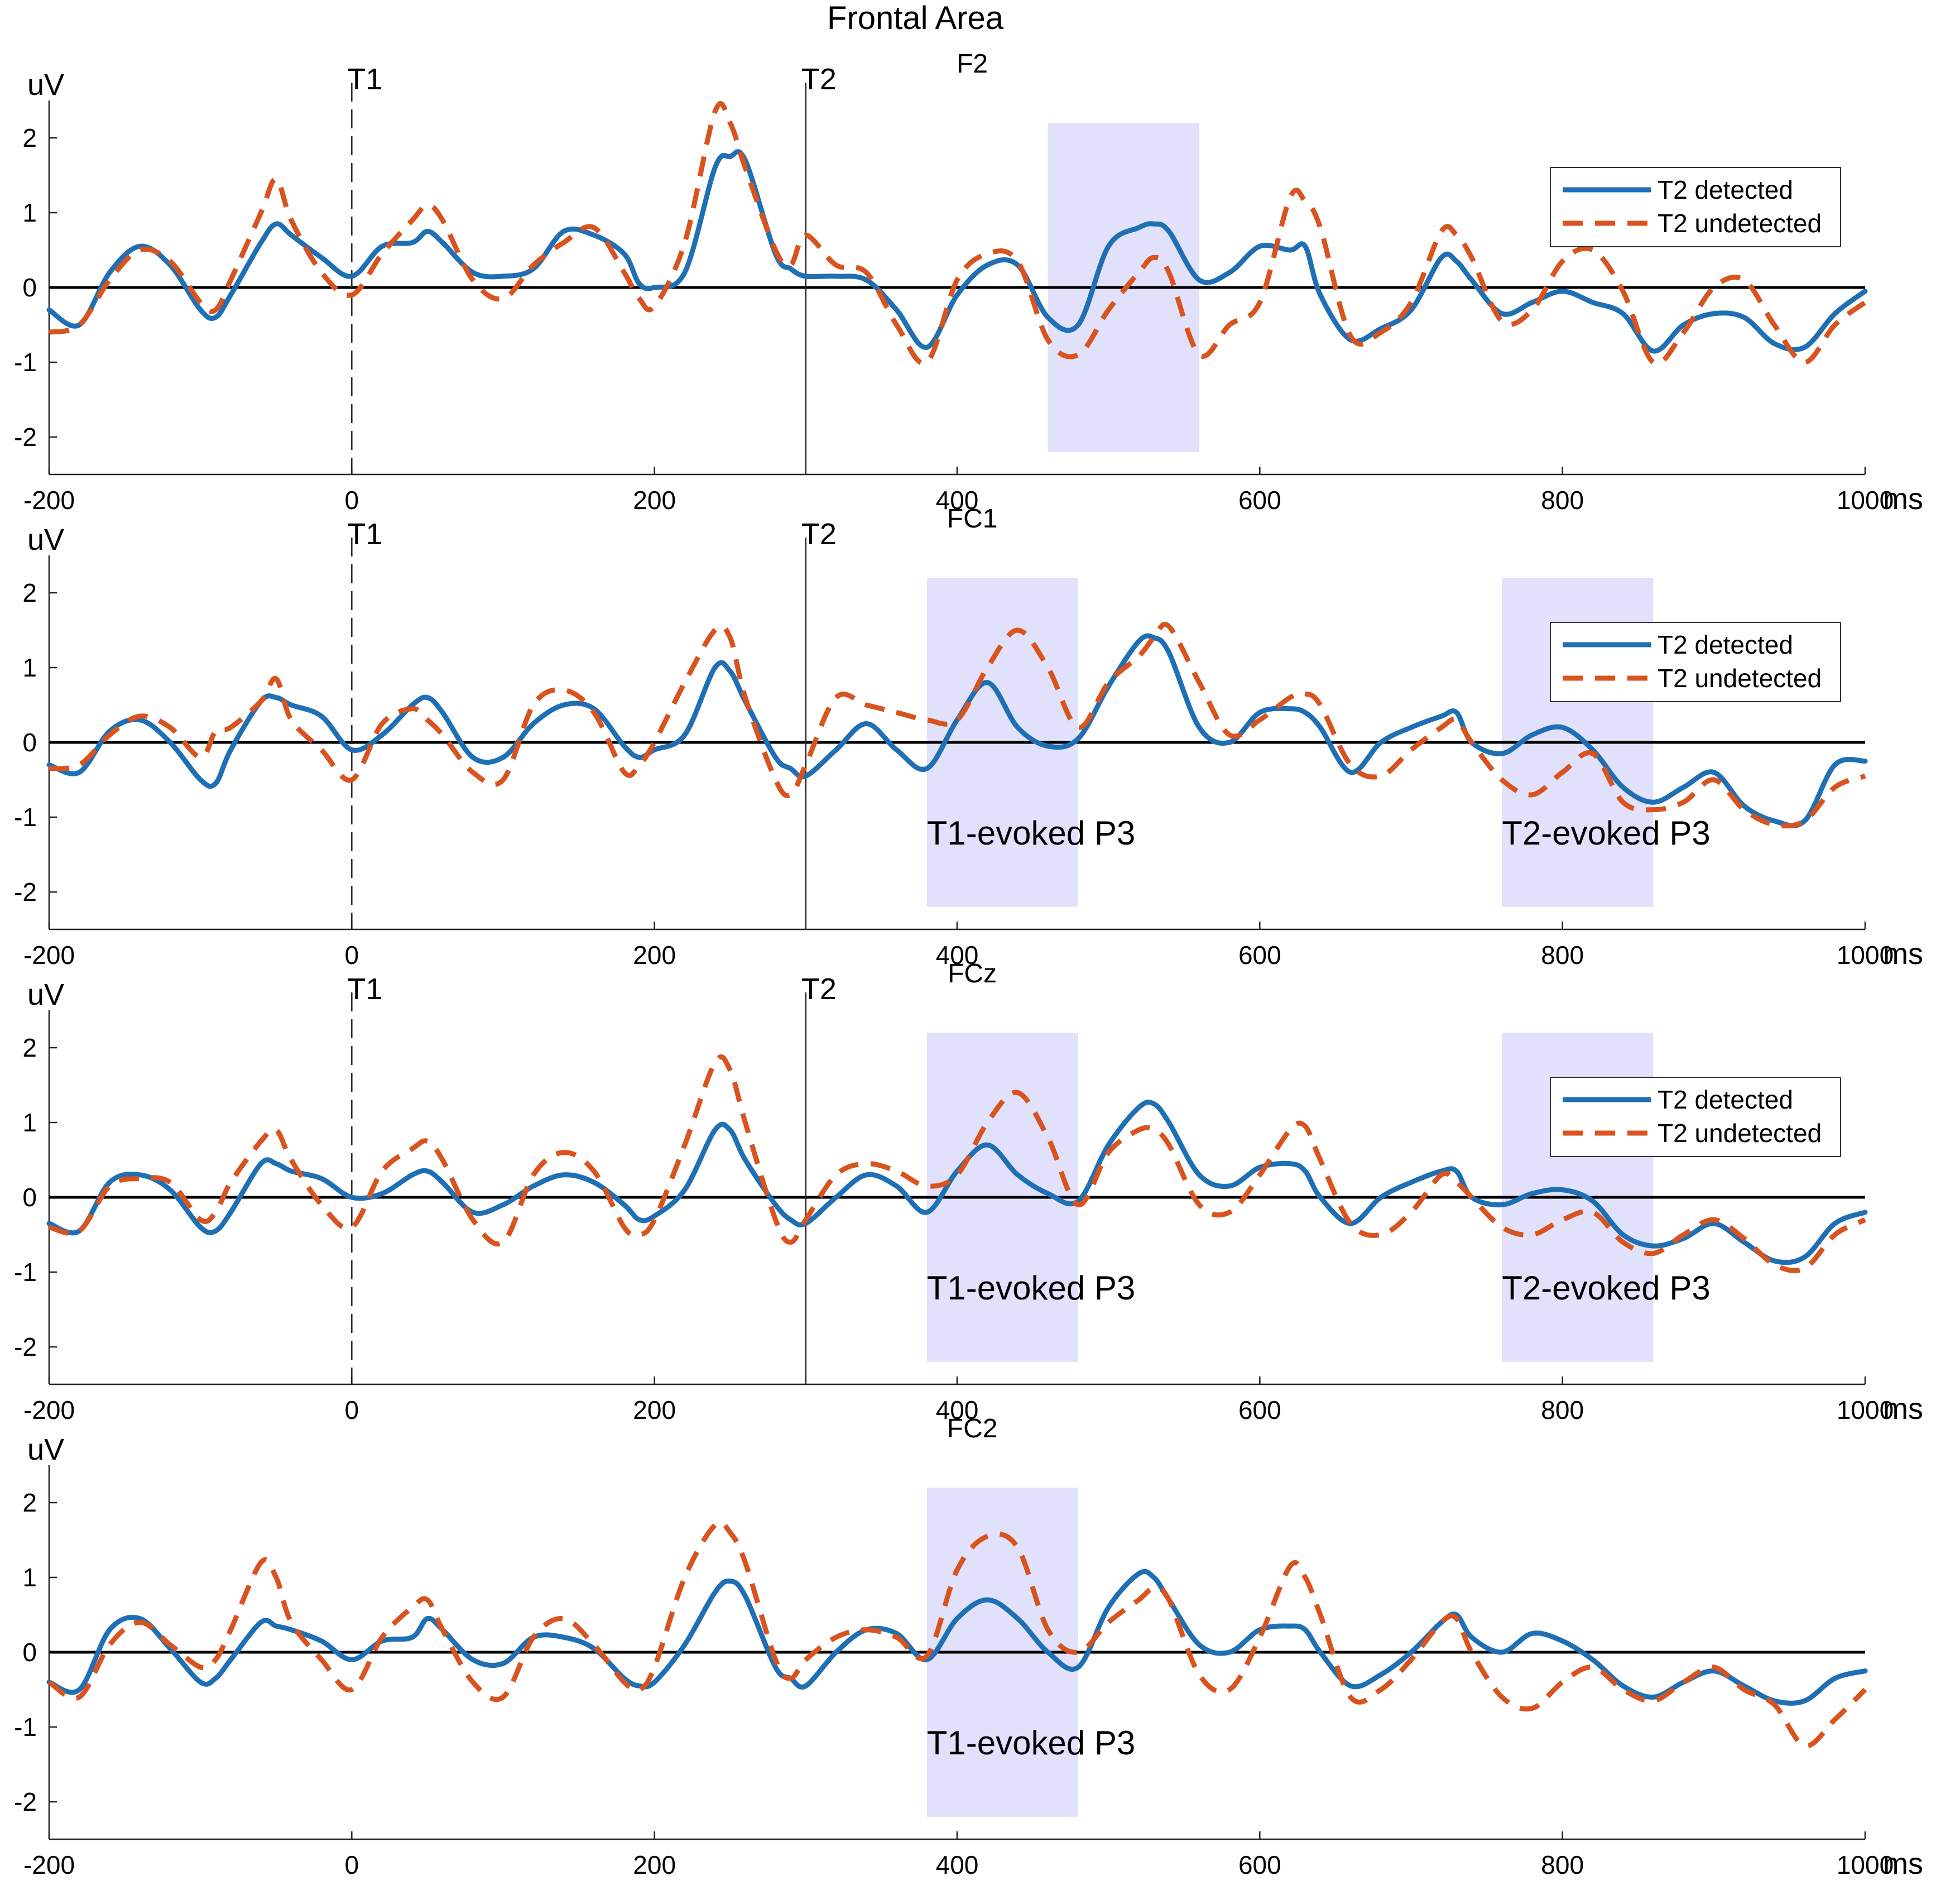 The image size is (1960, 1890). Describe the element at coordinates (972, 519) in the screenshot. I see `panel-title: FC1` at that location.